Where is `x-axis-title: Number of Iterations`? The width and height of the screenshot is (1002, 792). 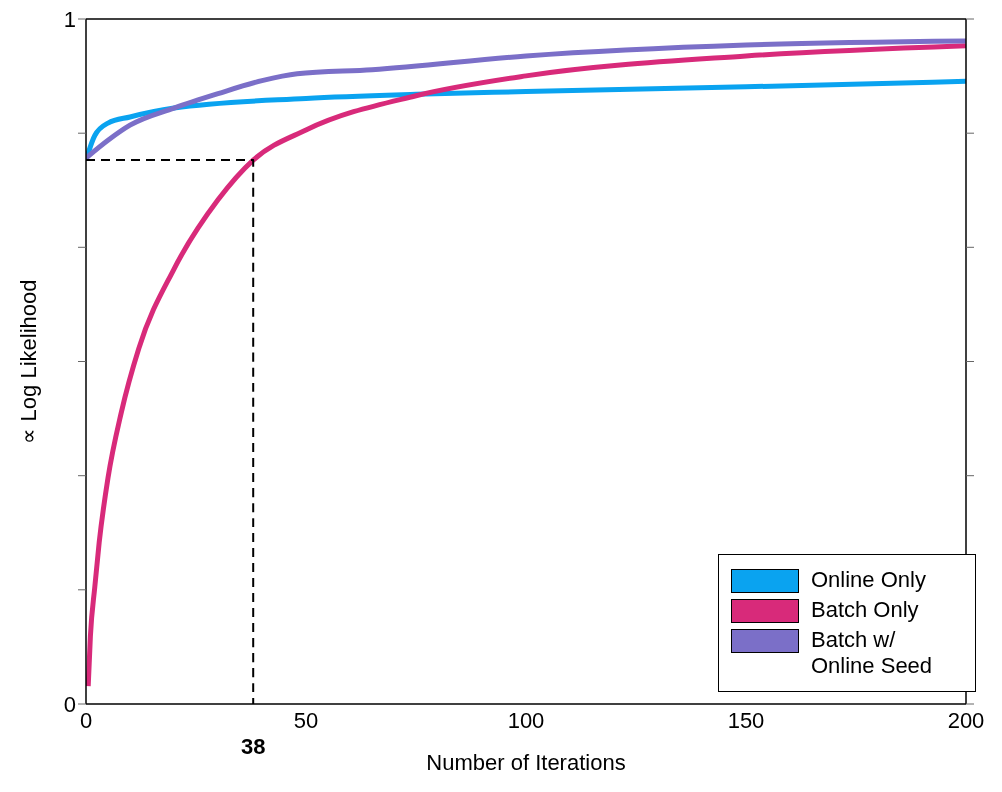 x-axis-title: Number of Iterations is located at coordinates (526, 762).